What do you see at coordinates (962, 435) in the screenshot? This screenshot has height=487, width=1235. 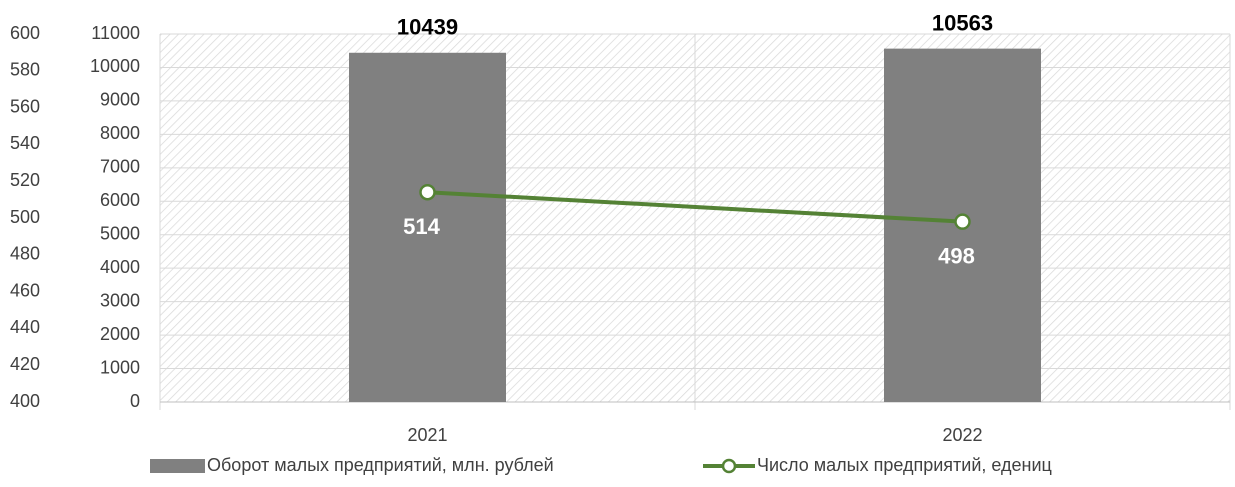 I see `x-tick-label: 2022` at bounding box center [962, 435].